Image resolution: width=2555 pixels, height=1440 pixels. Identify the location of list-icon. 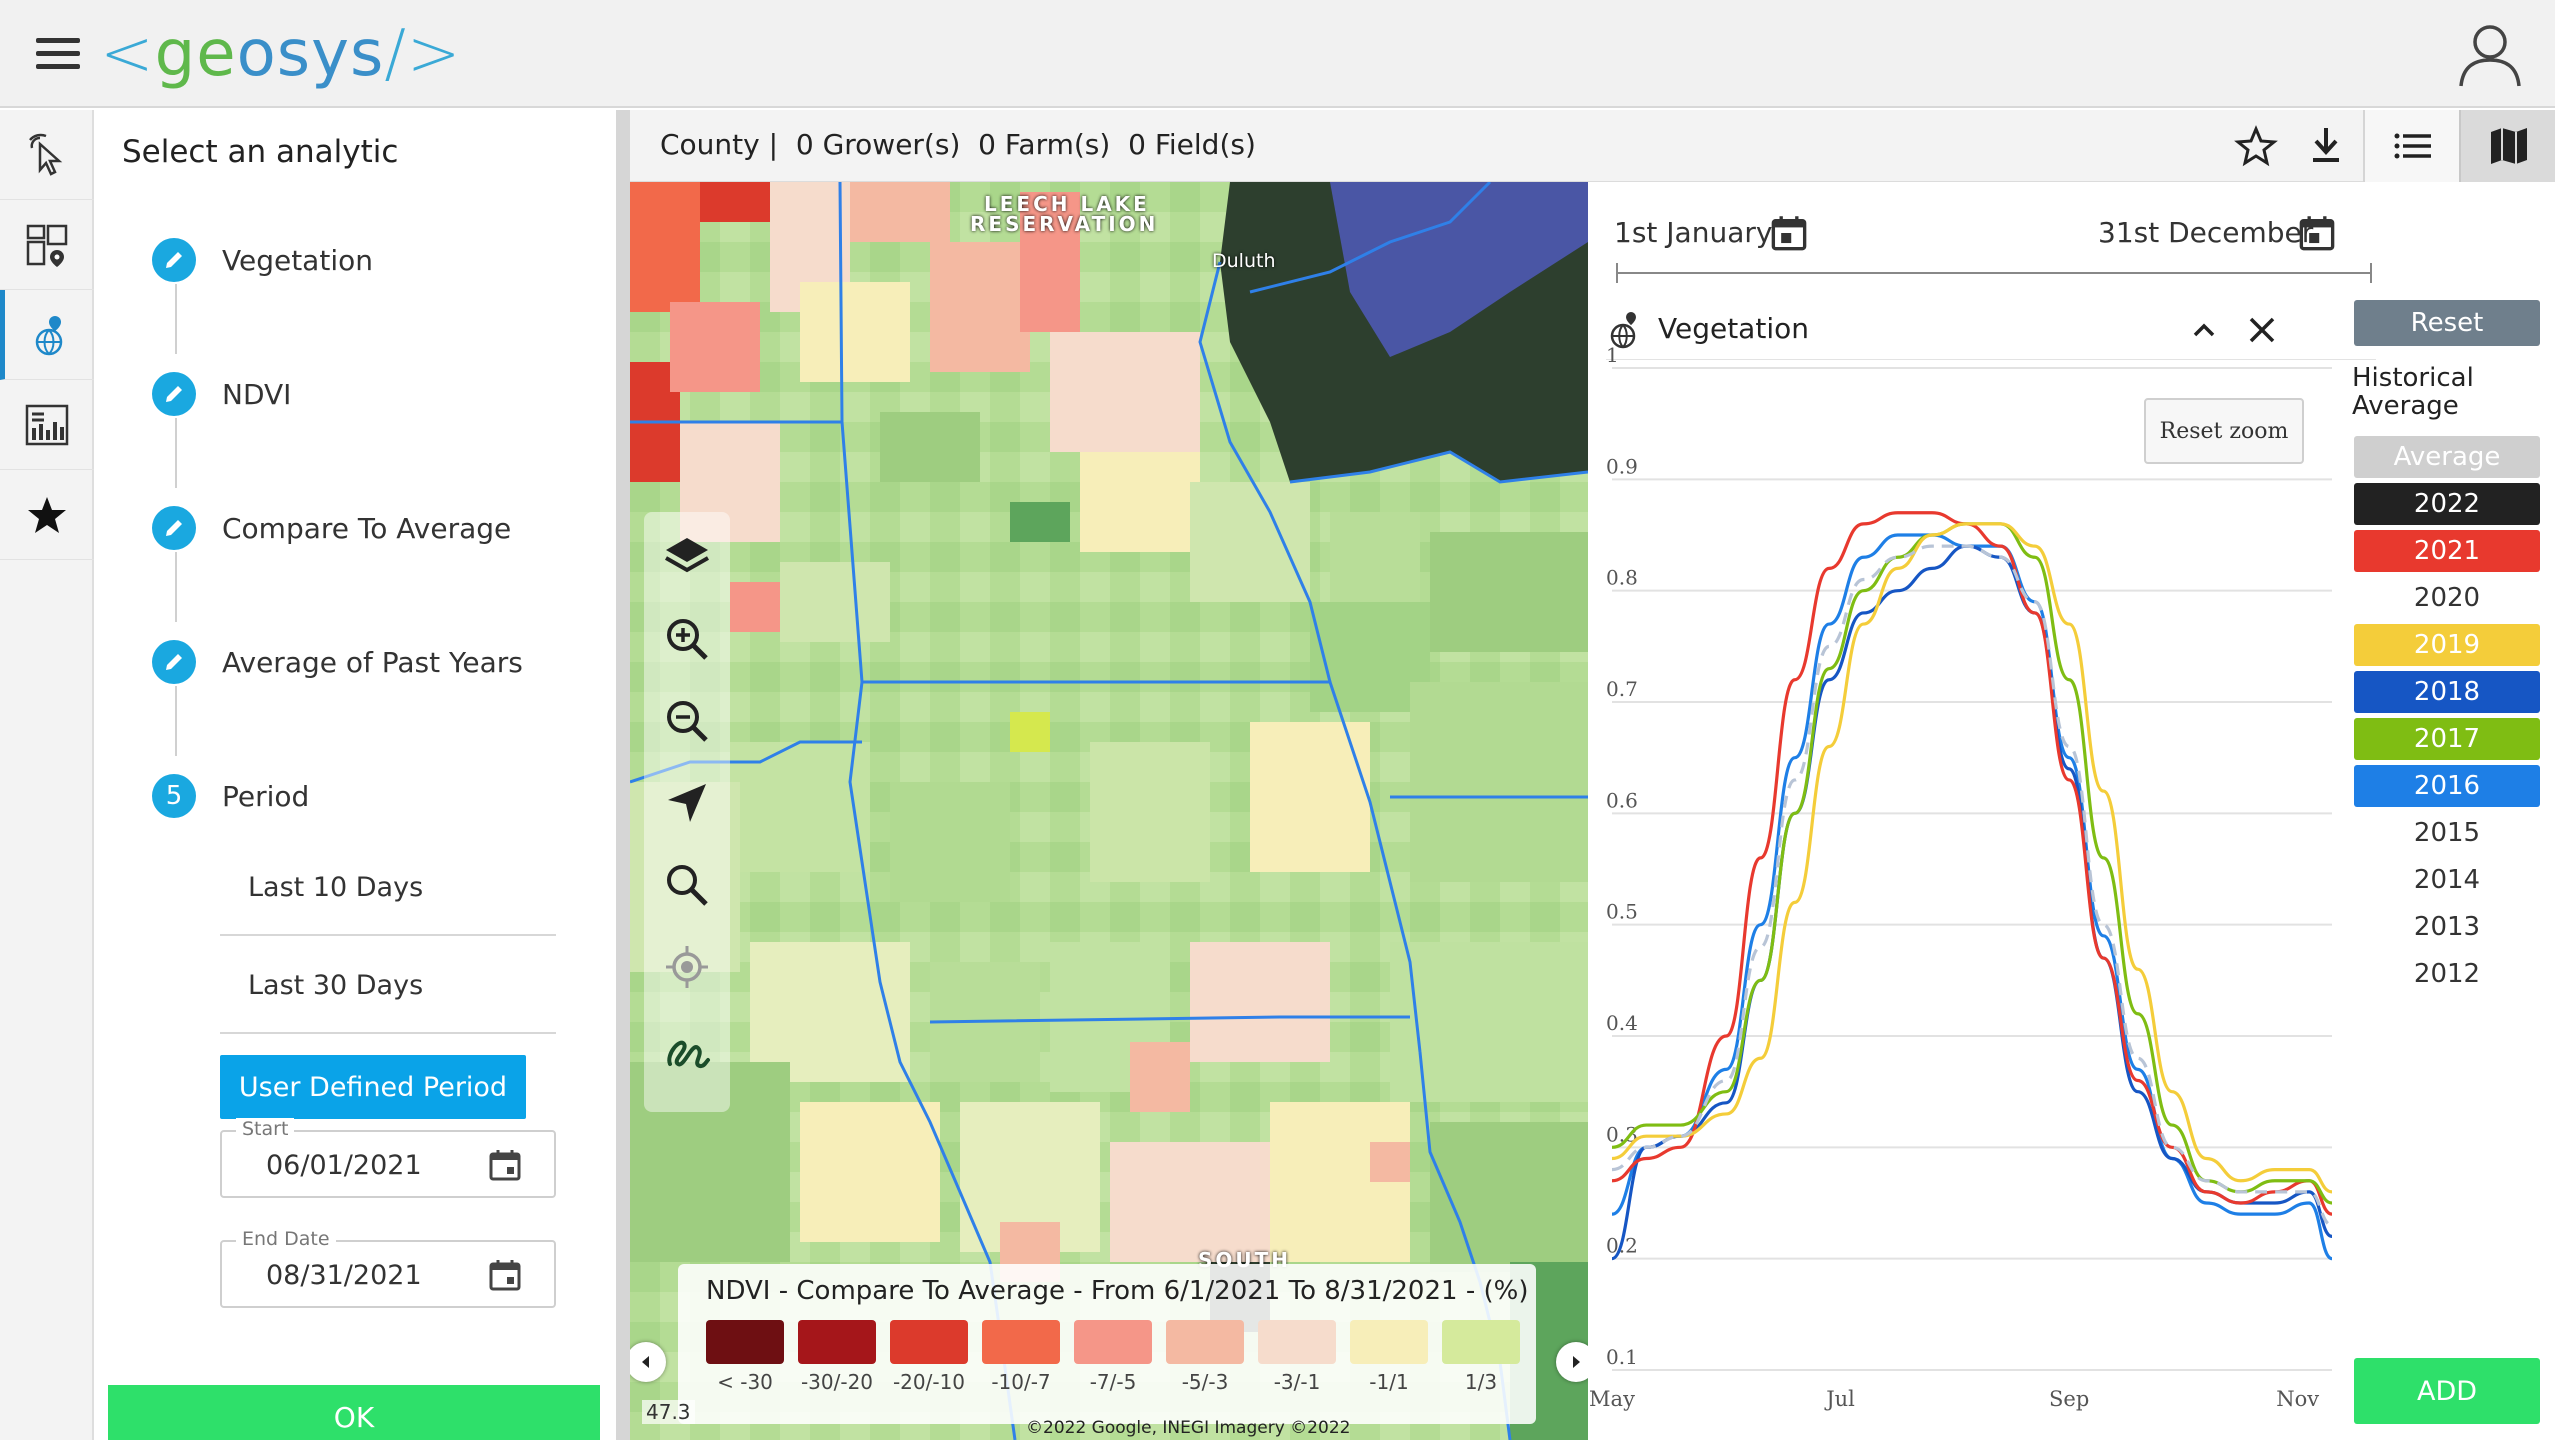
(2412, 146).